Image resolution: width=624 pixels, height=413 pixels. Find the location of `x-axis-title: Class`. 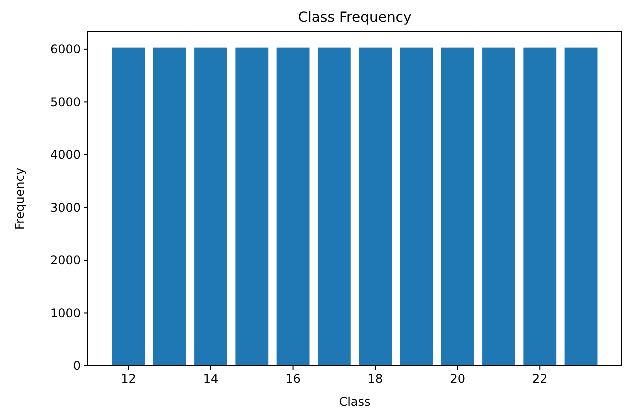

x-axis-title: Class is located at coordinates (355, 402).